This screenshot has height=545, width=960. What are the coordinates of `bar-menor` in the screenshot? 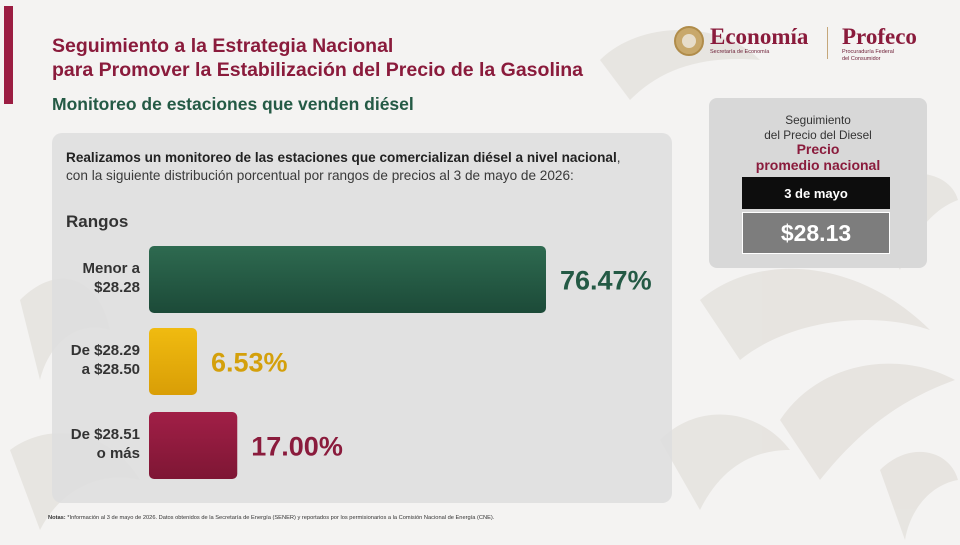 It's located at (347, 279).